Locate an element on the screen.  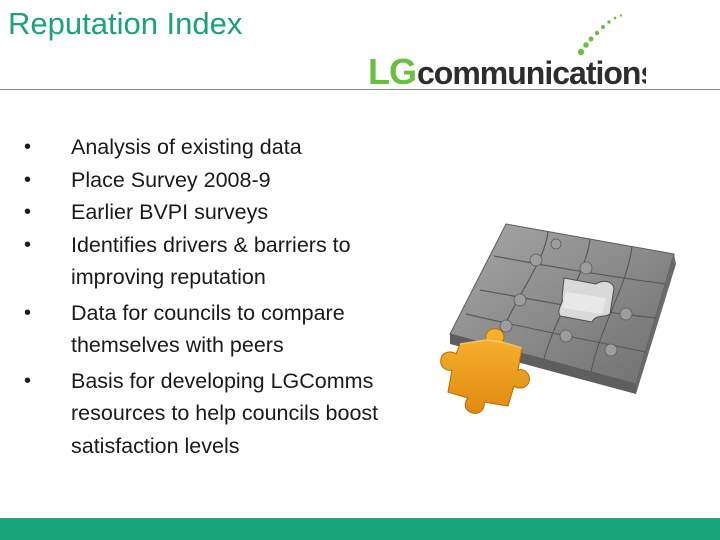
header-divider is located at coordinates (360, 89).